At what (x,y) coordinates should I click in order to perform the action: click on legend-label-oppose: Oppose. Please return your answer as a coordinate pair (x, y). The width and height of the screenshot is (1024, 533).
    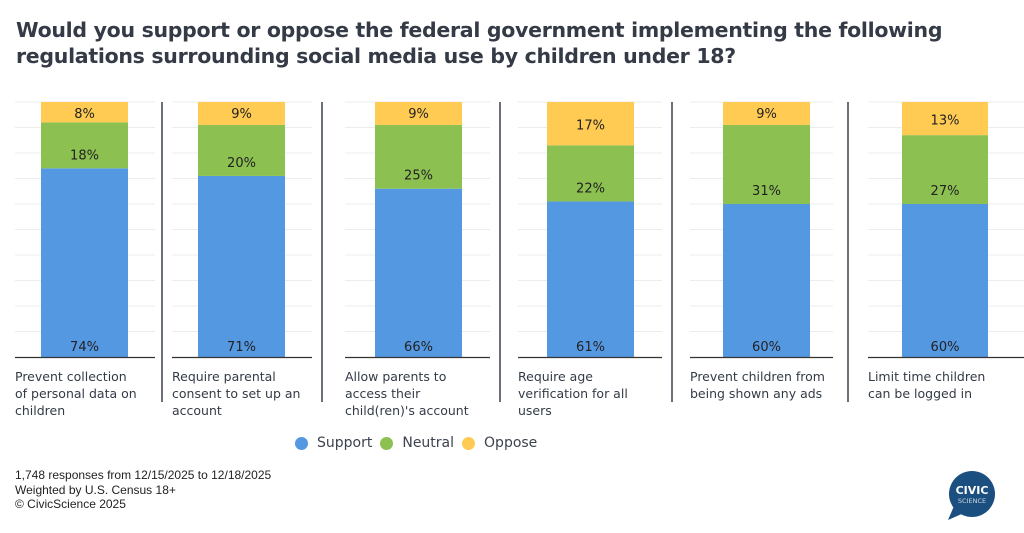
    Looking at the image, I should click on (511, 443).